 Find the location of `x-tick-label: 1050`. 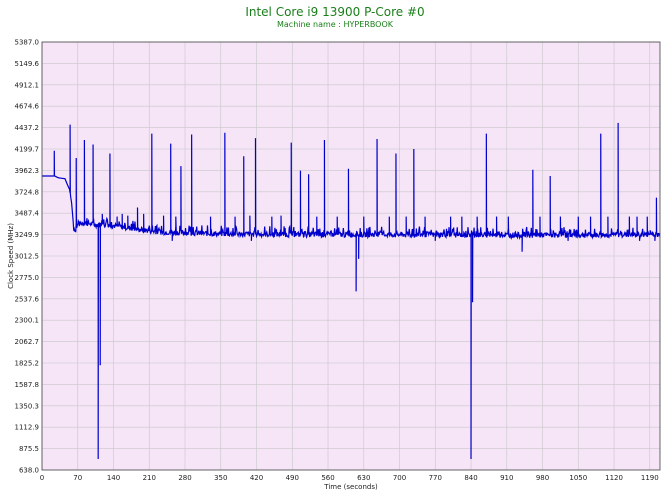

x-tick-label: 1050 is located at coordinates (578, 478).